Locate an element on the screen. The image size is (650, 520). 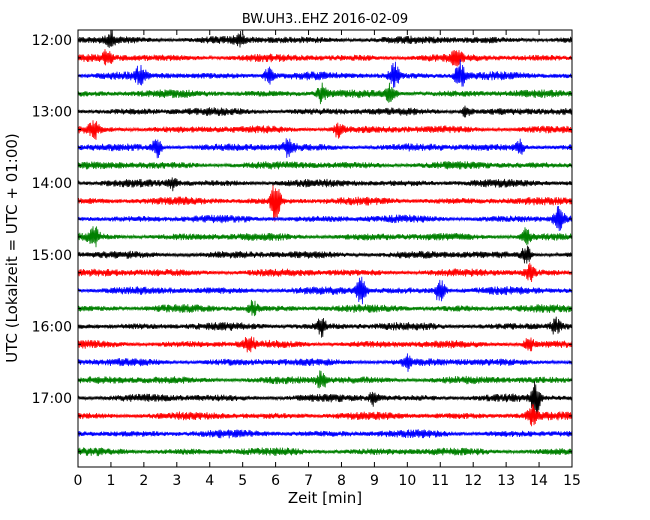
y-tick-label: 12:00 is located at coordinates (52, 41).